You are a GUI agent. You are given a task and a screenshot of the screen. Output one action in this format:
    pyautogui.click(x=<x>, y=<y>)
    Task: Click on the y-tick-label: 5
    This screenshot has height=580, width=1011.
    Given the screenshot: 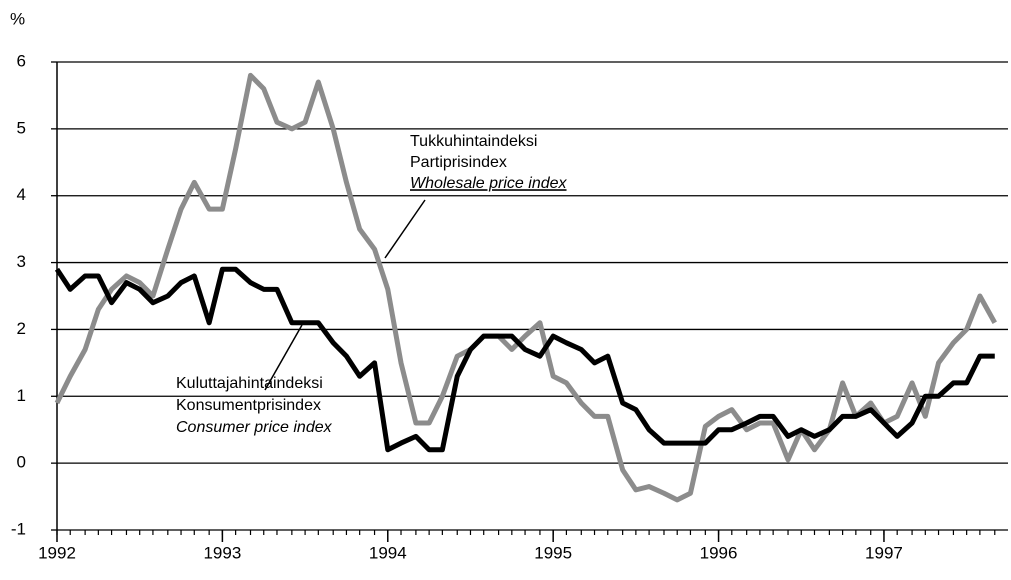 What is the action you would take?
    pyautogui.click(x=21, y=127)
    